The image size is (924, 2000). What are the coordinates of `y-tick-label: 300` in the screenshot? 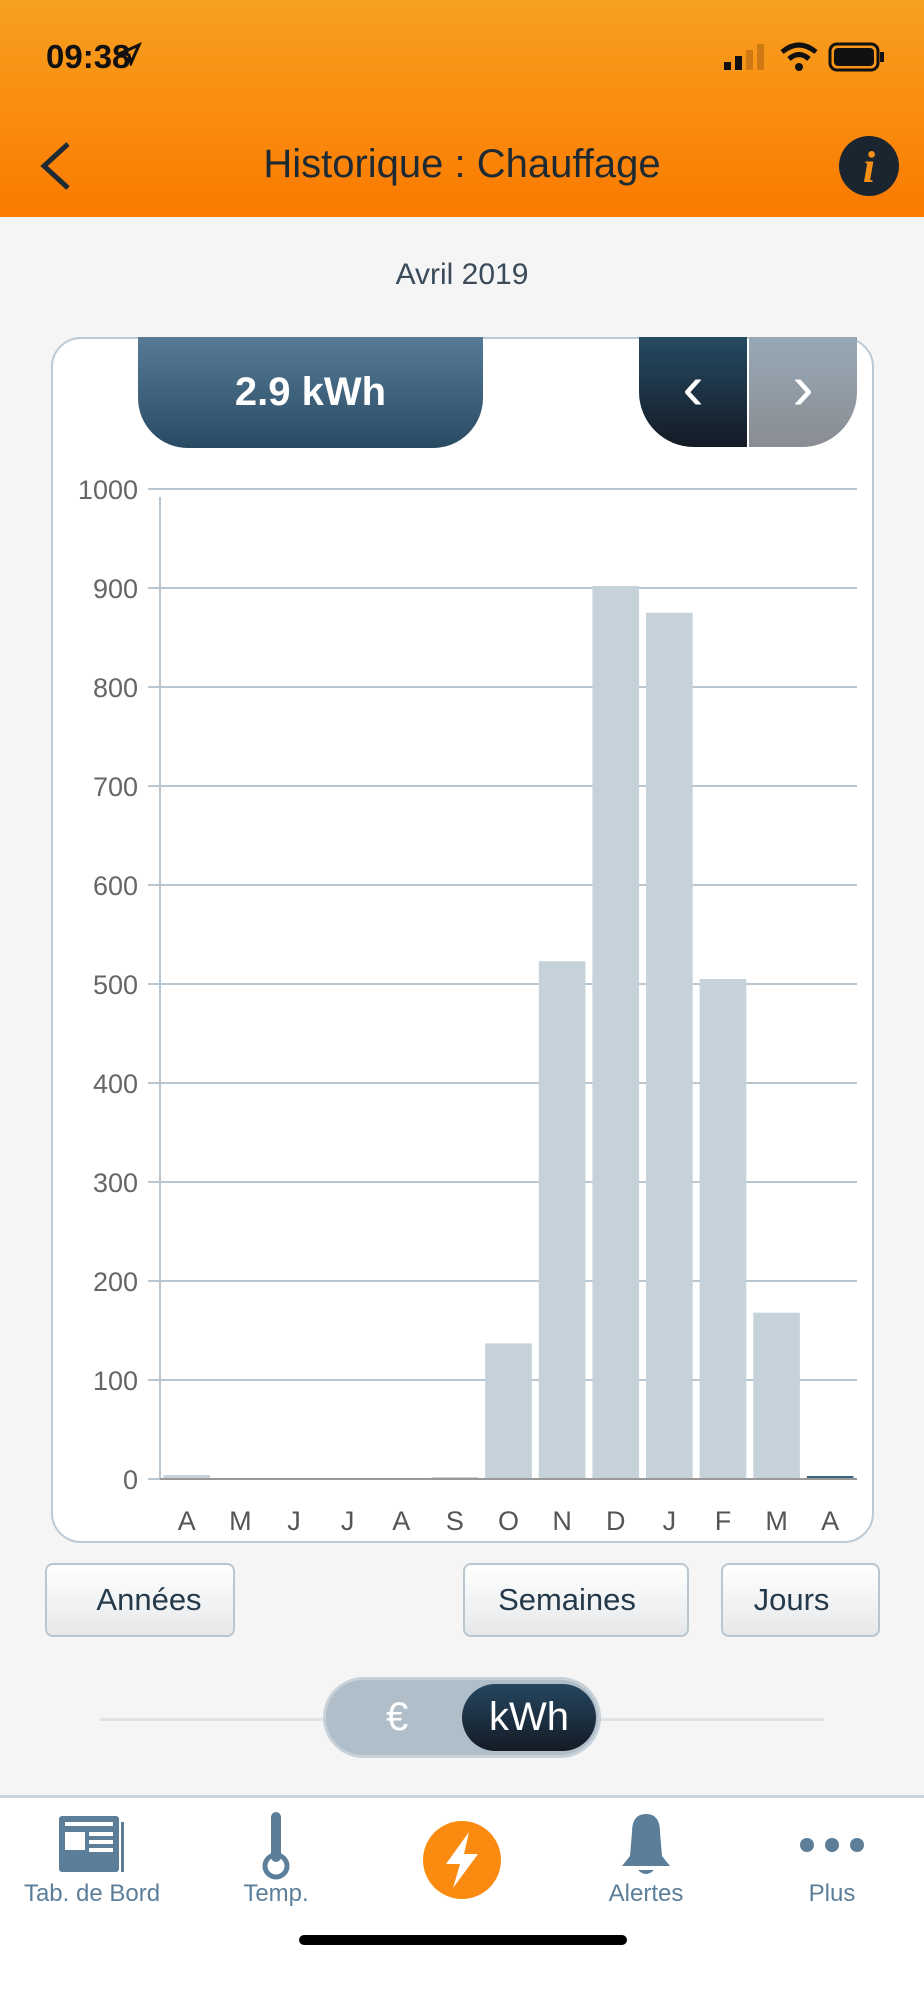 It's located at (115, 1183).